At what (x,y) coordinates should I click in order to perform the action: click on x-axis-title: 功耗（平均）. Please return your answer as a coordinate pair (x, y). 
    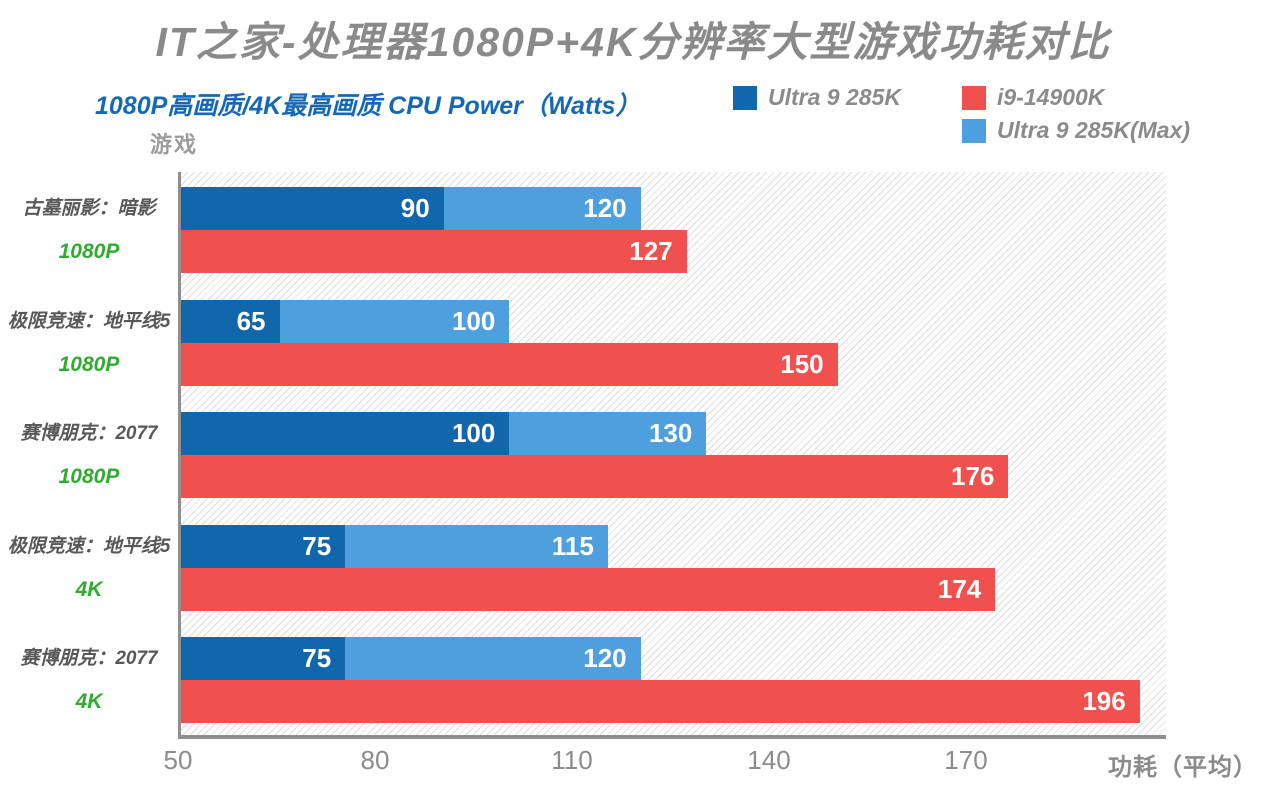
    Looking at the image, I should click on (1183, 767).